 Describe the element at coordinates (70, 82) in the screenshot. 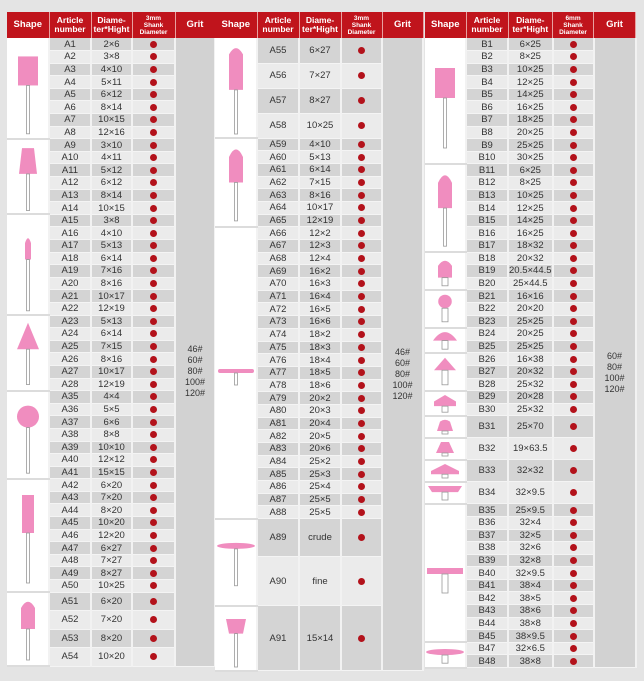

I see `article-number: A4` at that location.